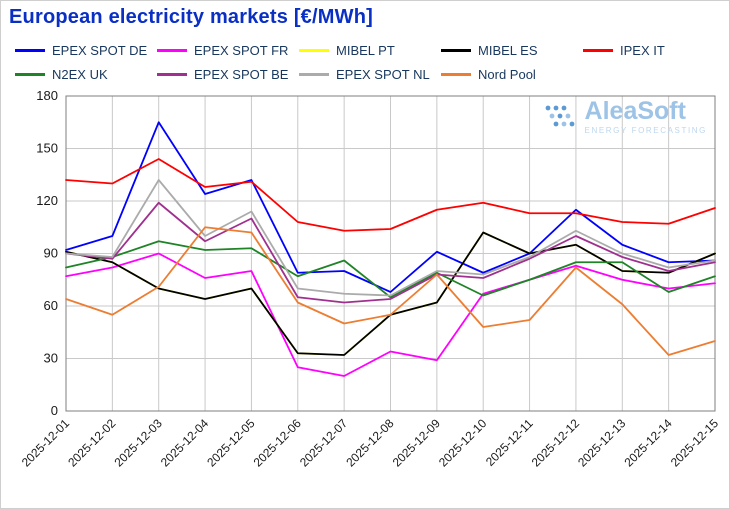 This screenshot has width=730, height=509. I want to click on x-tick-label: 2025-12-04, so click(185, 443).